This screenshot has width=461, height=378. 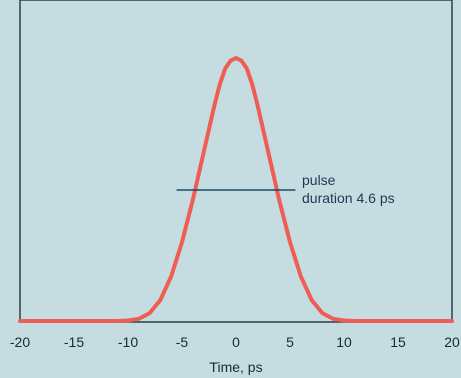 I want to click on x-tick-label: -15, so click(x=74, y=342).